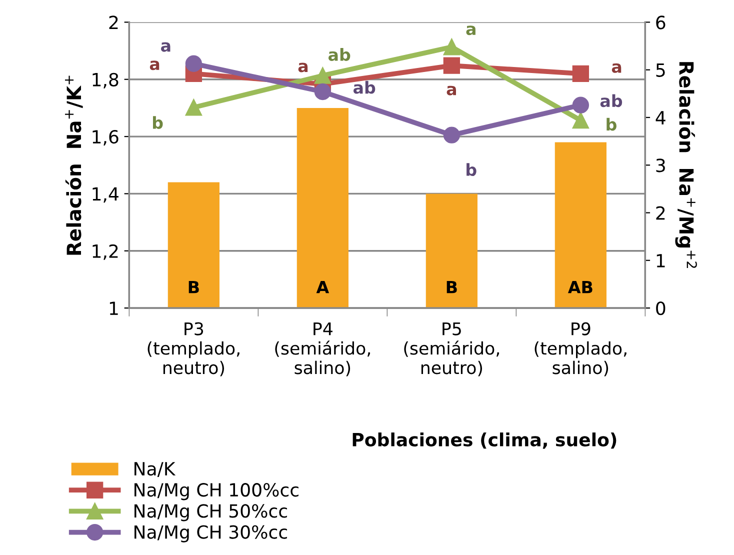 The width and height of the screenshot is (734, 555). What do you see at coordinates (580, 287) in the screenshot?
I see `data-label: AB` at bounding box center [580, 287].